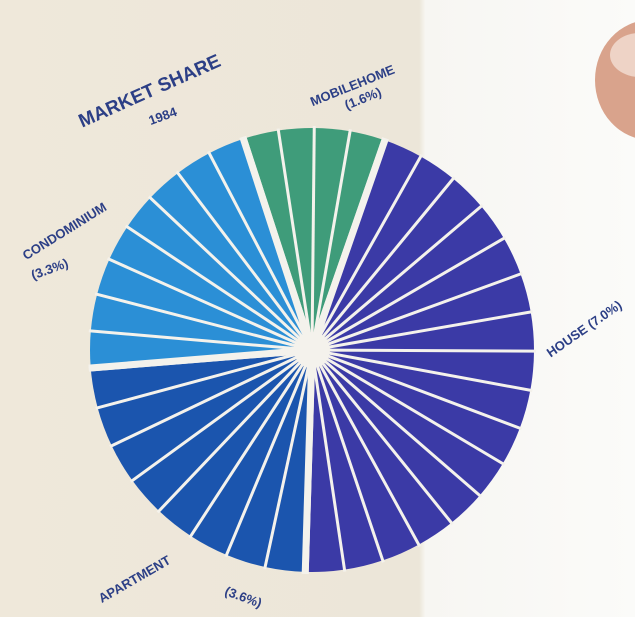 Image resolution: width=635 pixels, height=617 pixels. I want to click on fingernail, so click(622, 55).